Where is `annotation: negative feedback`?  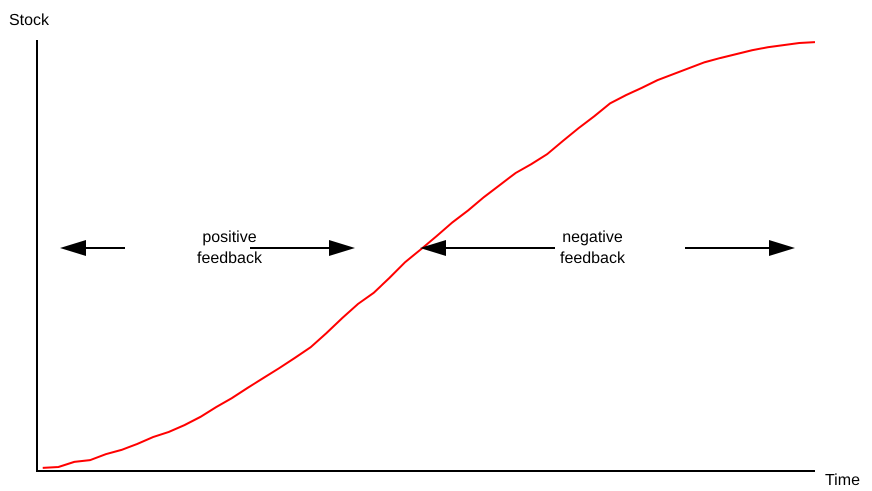 annotation: negative feedback is located at coordinates (593, 248).